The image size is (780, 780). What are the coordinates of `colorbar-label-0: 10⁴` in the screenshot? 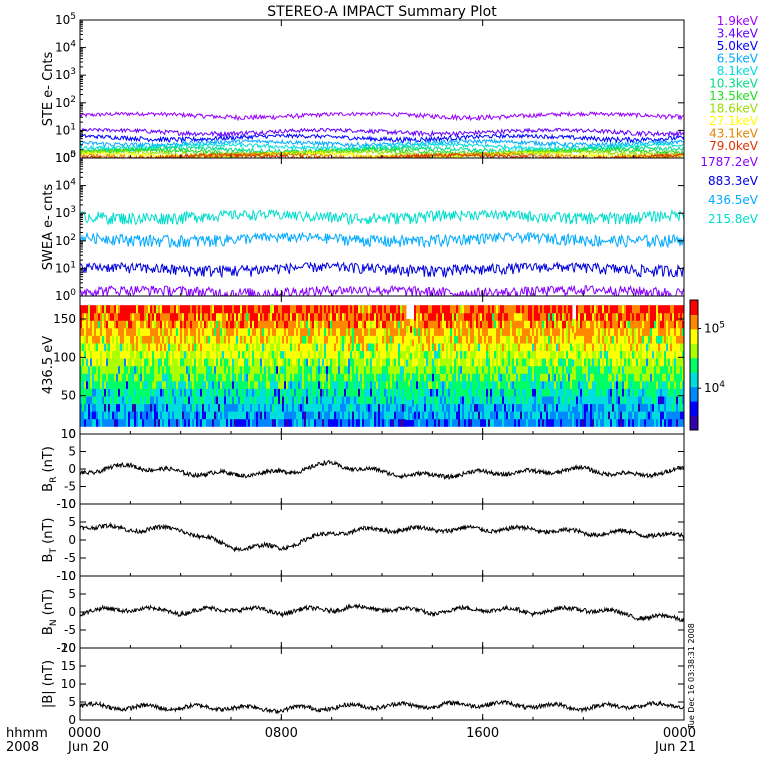 It's located at (714, 387).